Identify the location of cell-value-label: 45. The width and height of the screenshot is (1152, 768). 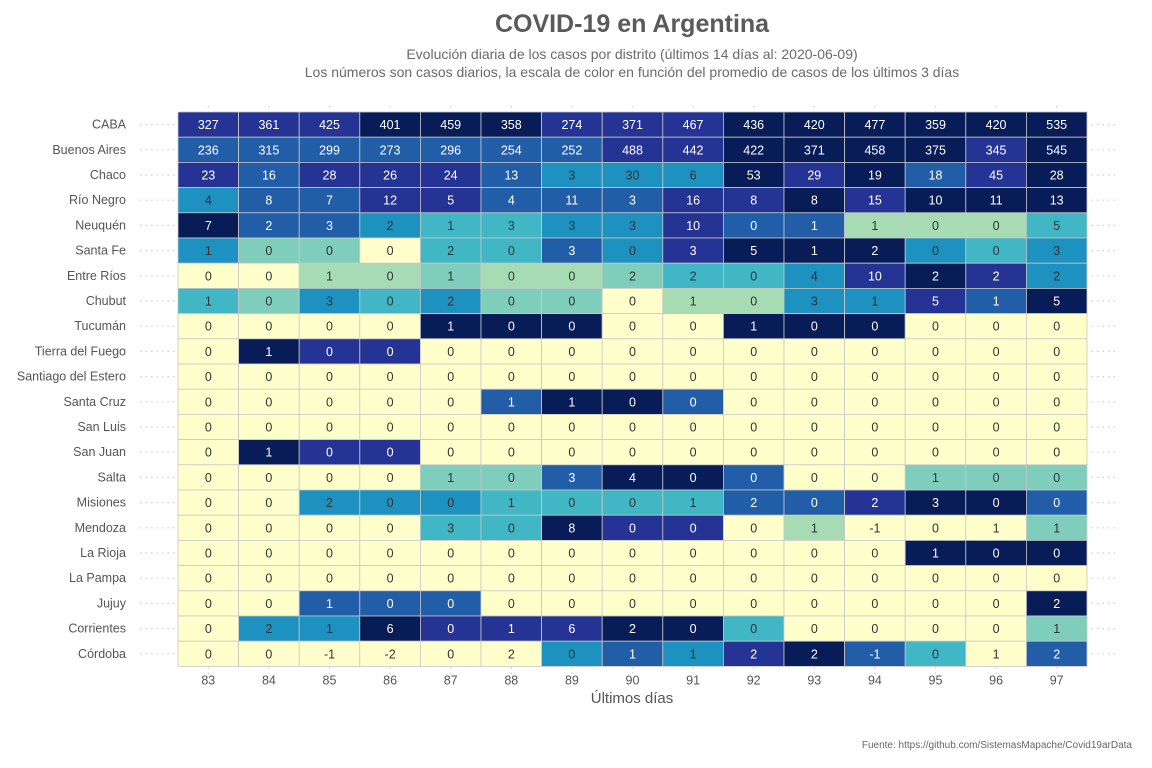
(996, 176).